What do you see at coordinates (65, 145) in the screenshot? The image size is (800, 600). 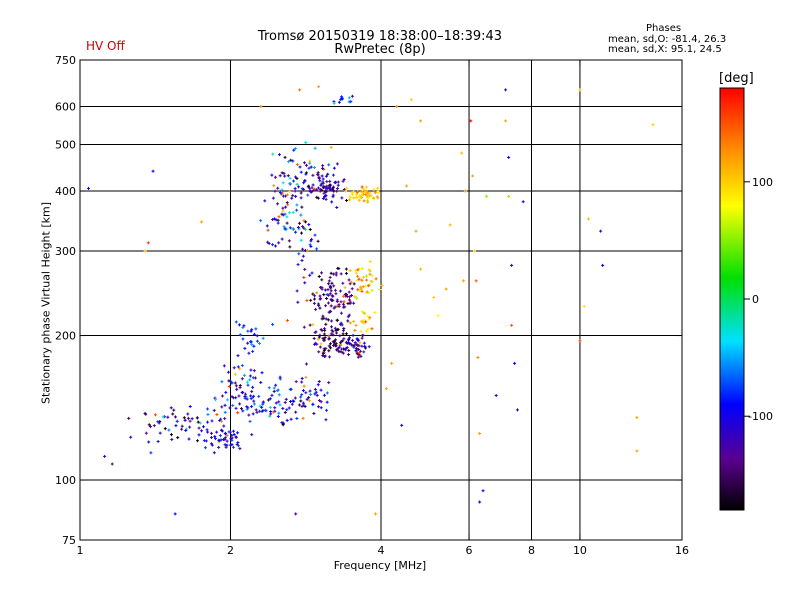 I see `y-tick-label: 500` at bounding box center [65, 145].